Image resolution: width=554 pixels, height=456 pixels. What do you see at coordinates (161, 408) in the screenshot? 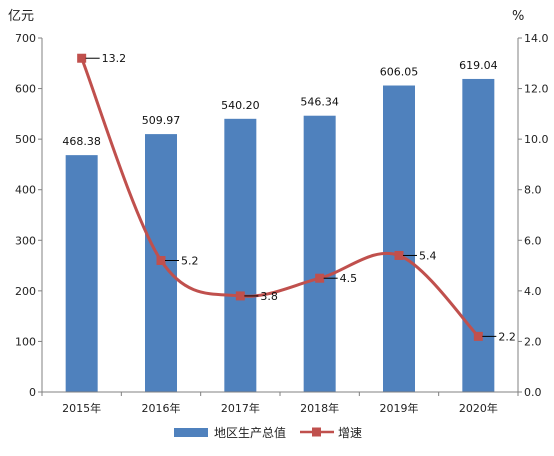
I see `x-tick-label-1: 2016年` at bounding box center [161, 408].